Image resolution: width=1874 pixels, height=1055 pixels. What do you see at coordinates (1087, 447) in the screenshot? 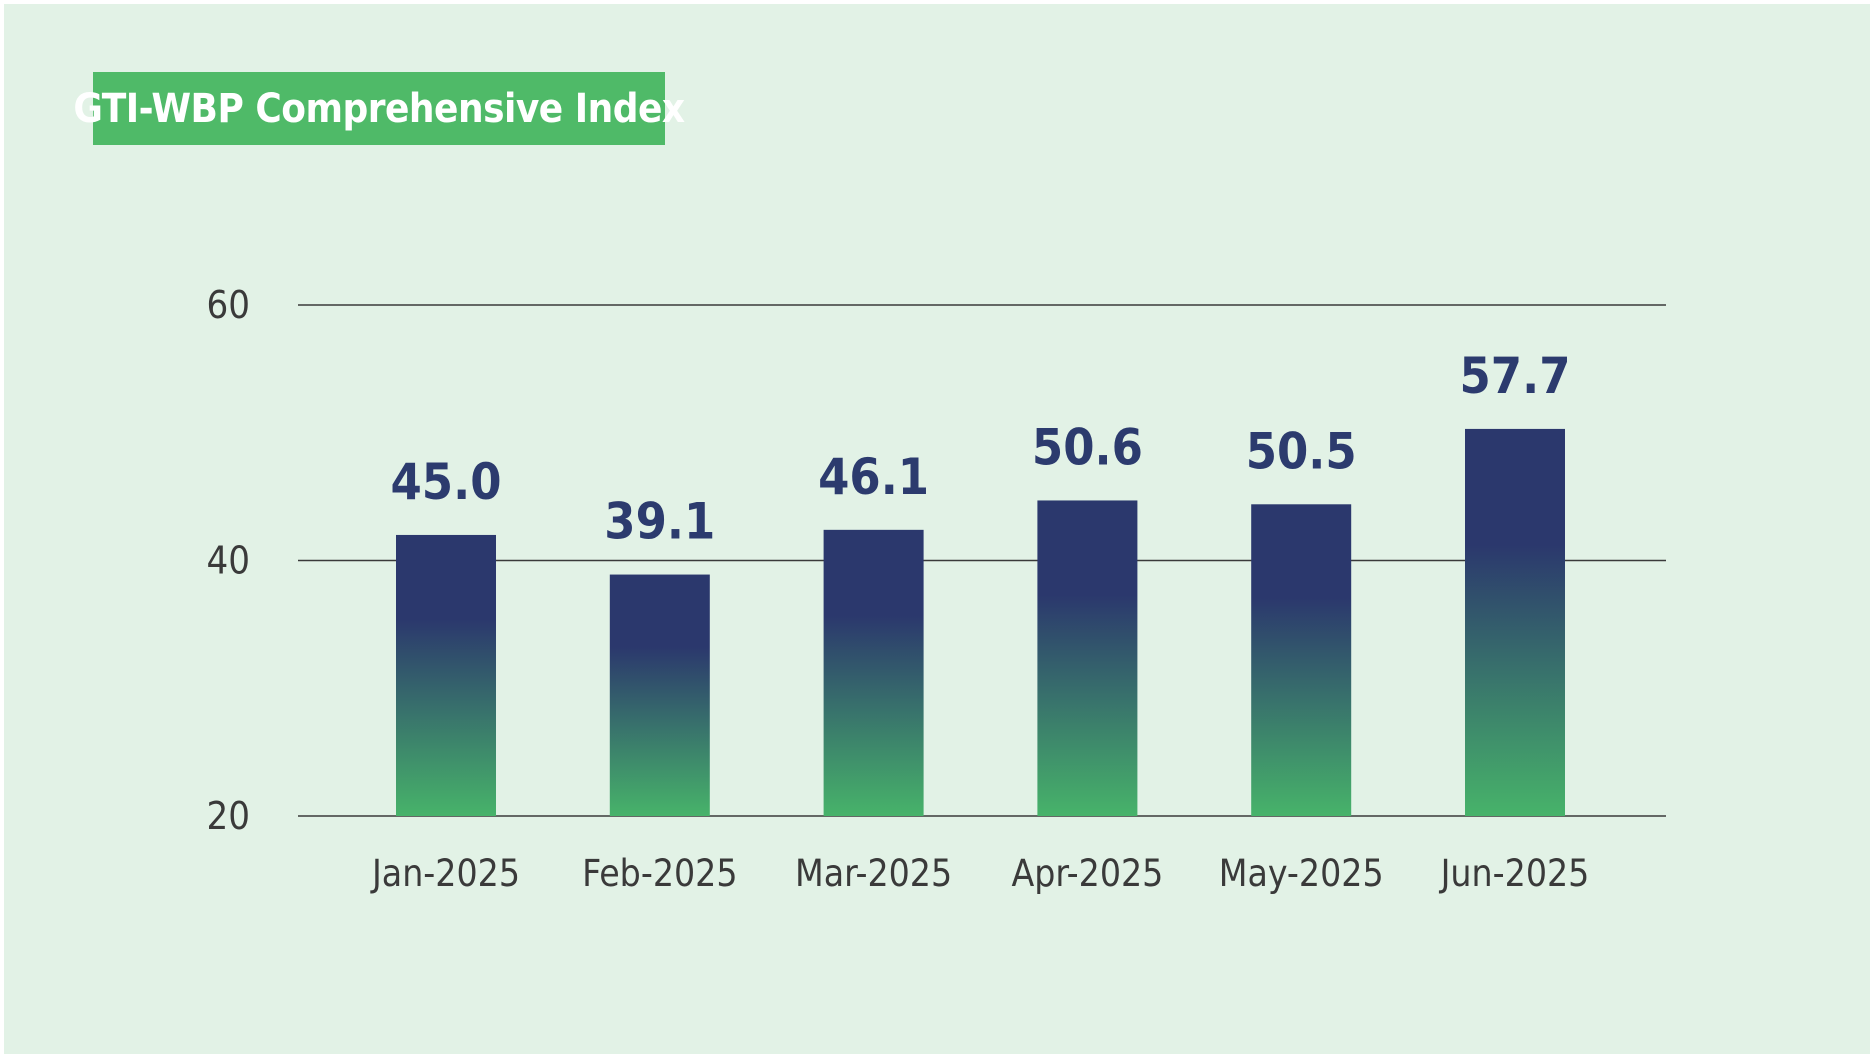
I see `value-label-apr-2025: 50.6` at bounding box center [1087, 447].